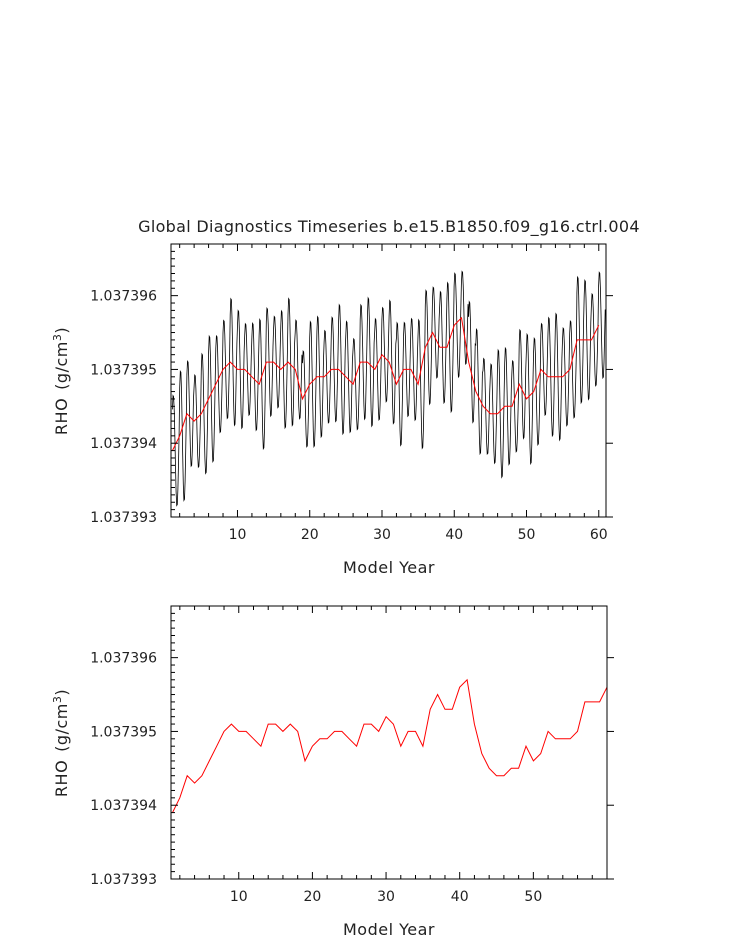 This screenshot has height=945, width=733. What do you see at coordinates (599, 535) in the screenshot?
I see `x-tick-label: 60` at bounding box center [599, 535].